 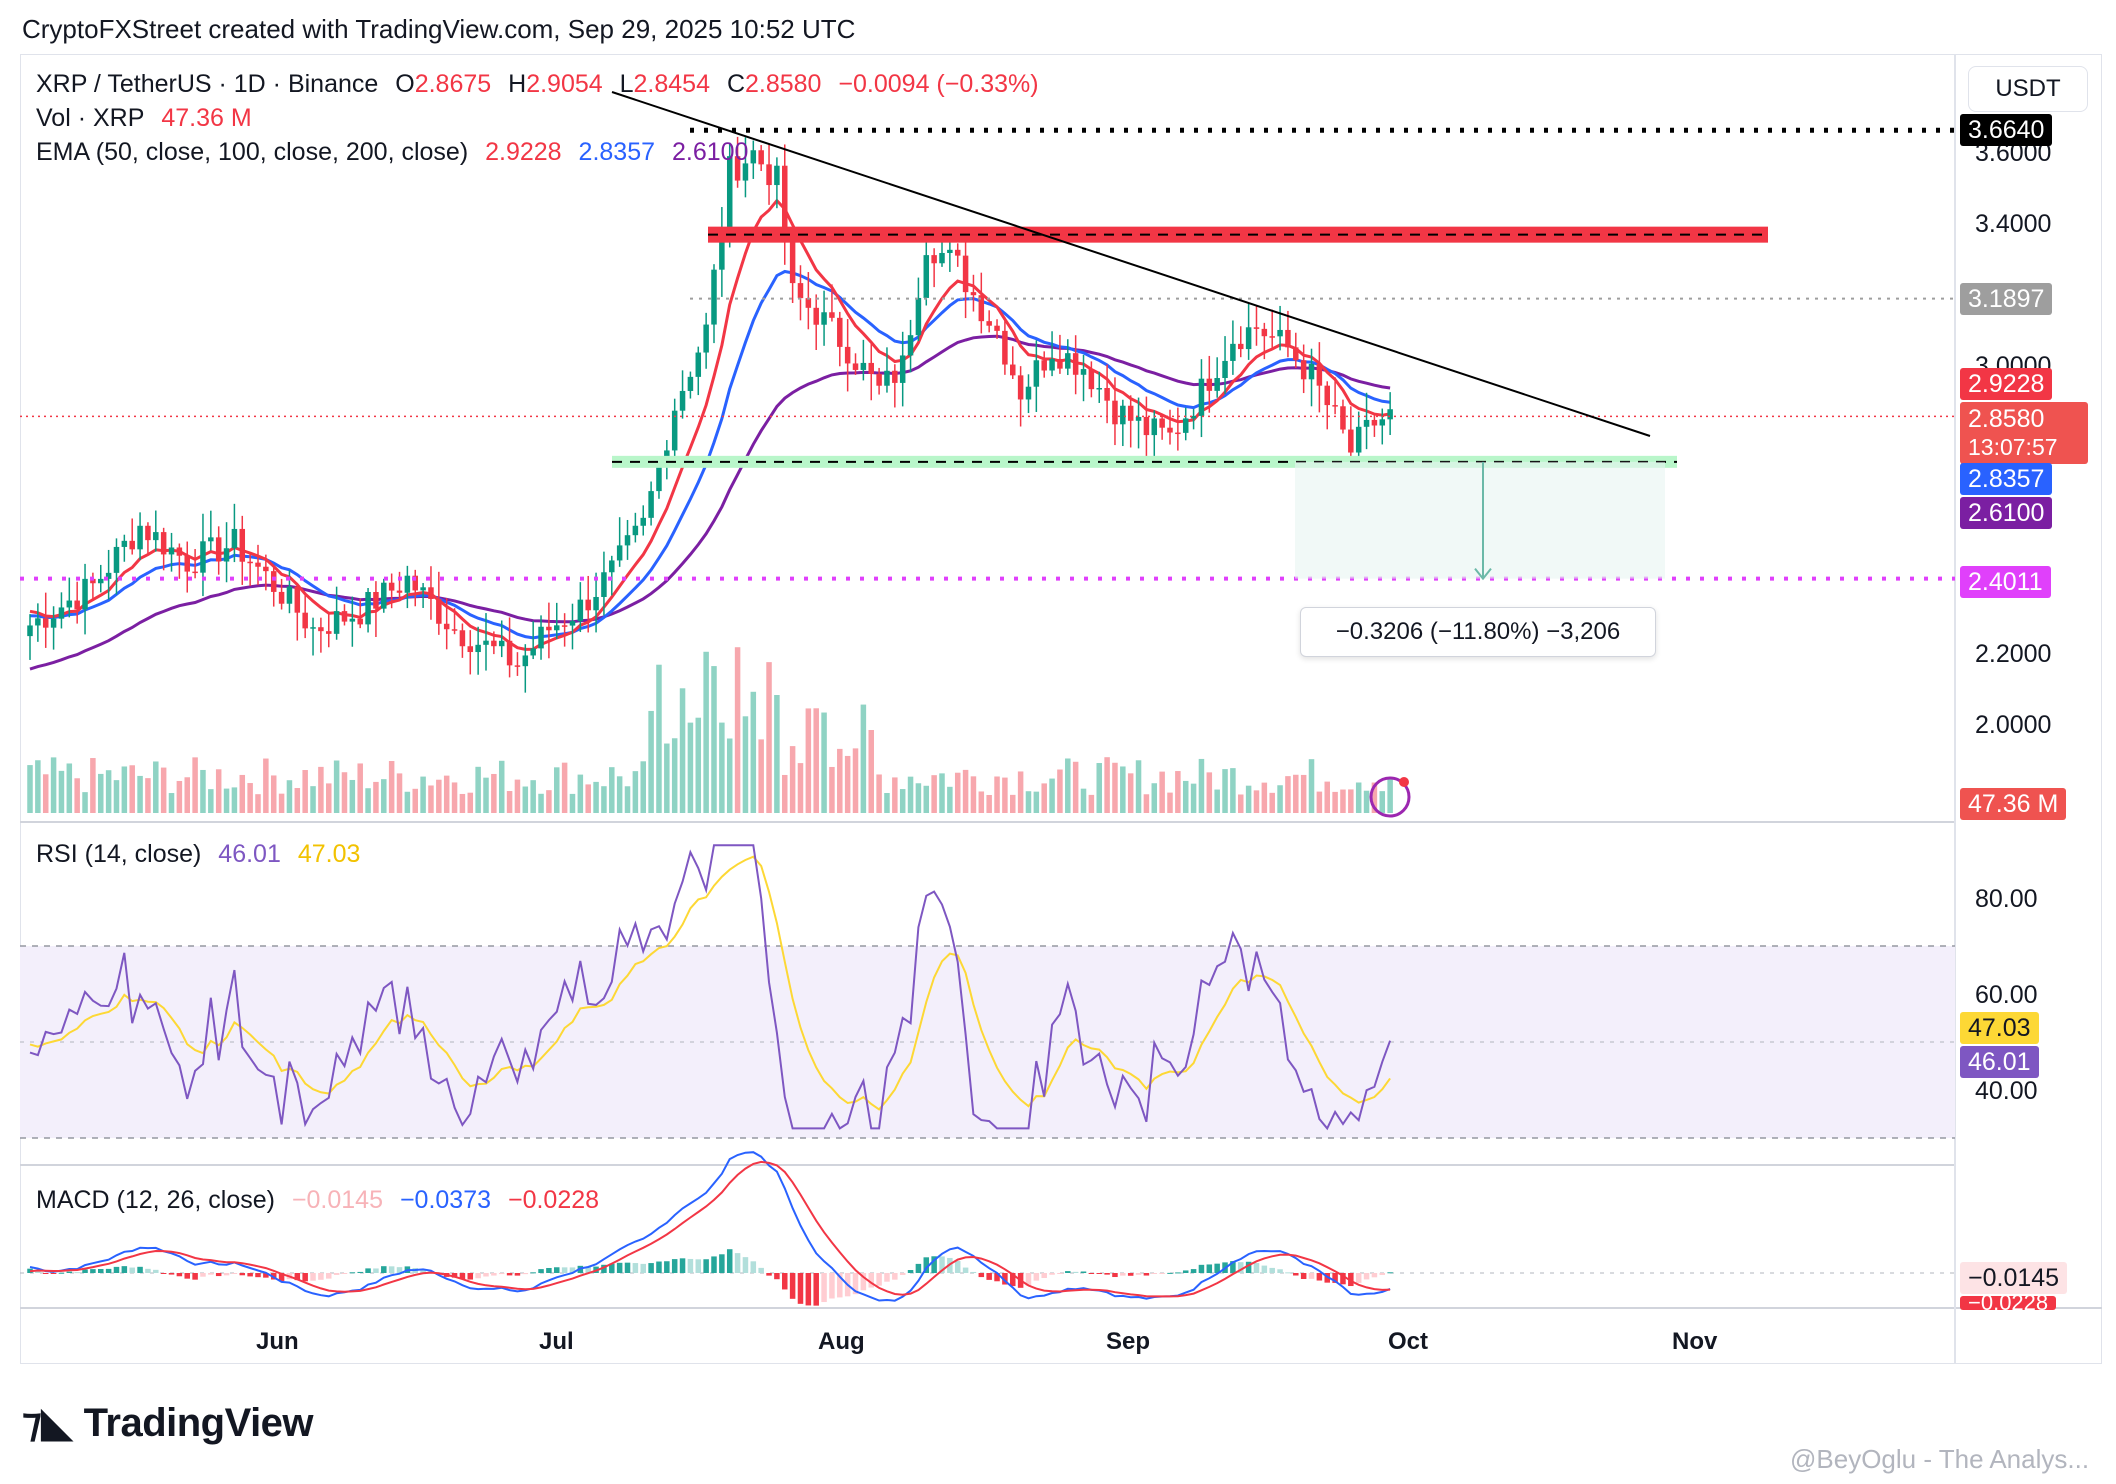 I want to click on volume-legend: Vol · XRP 47.36 M, so click(x=149, y=118).